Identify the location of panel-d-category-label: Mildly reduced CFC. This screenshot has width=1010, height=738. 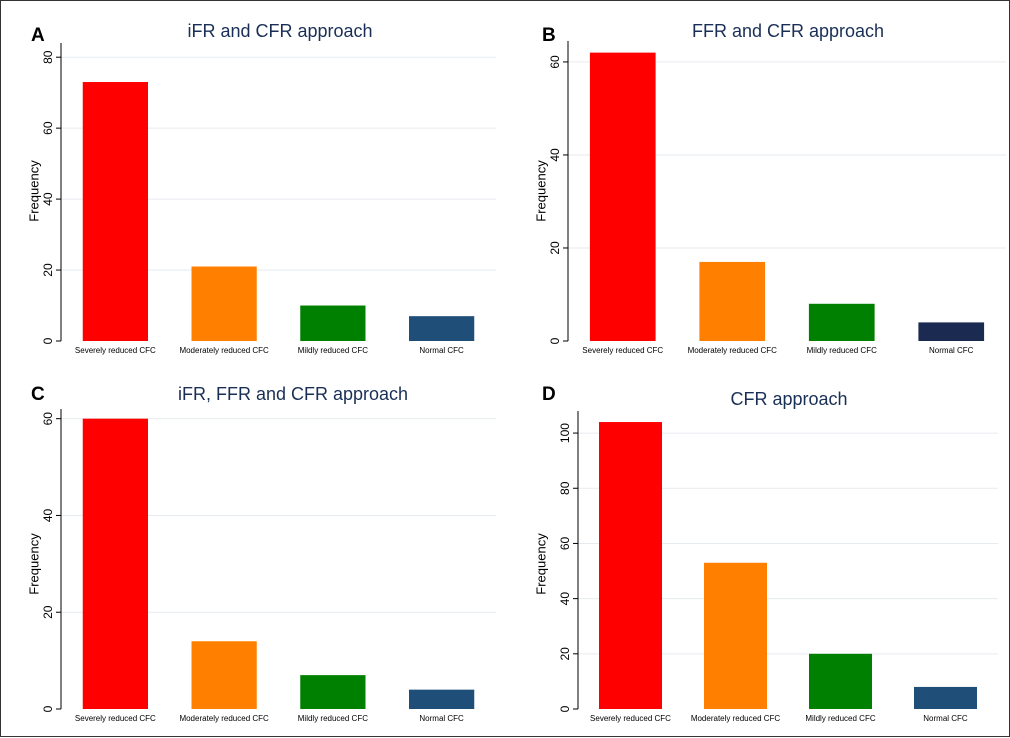
(840, 718).